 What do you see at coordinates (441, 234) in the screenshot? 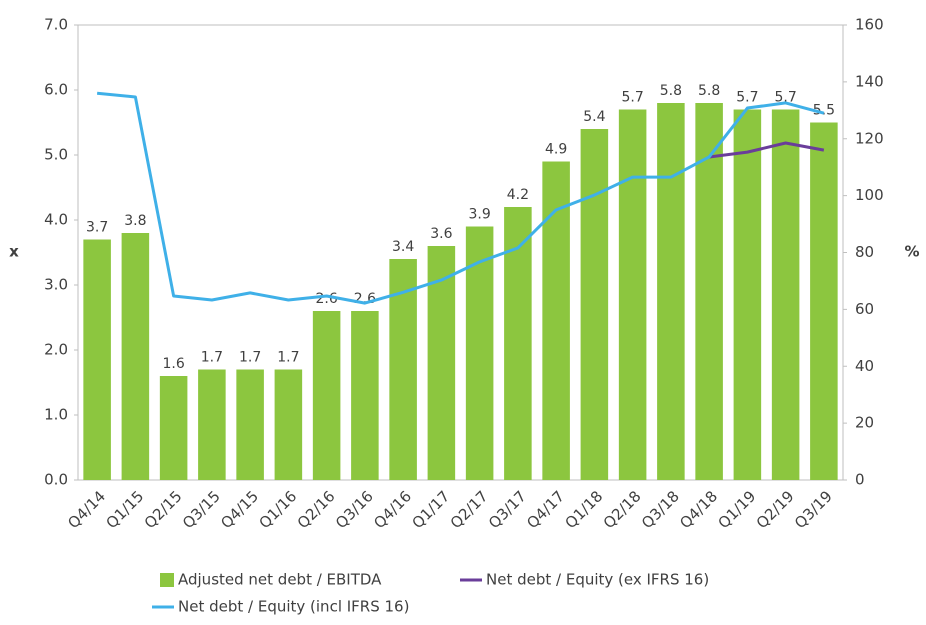
I see `data-label: 3.6` at bounding box center [441, 234].